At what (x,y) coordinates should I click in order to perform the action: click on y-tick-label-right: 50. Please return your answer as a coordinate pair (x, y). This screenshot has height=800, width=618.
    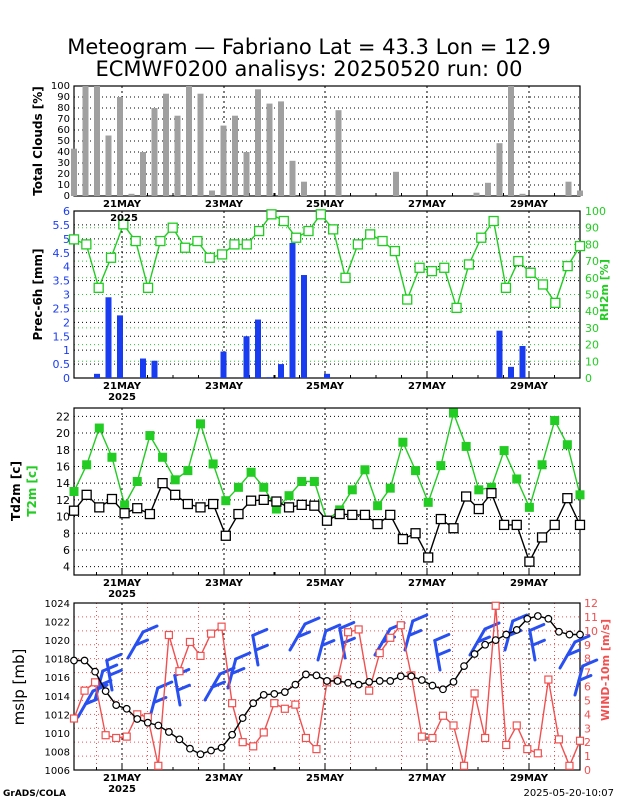
    Looking at the image, I should click on (592, 295).